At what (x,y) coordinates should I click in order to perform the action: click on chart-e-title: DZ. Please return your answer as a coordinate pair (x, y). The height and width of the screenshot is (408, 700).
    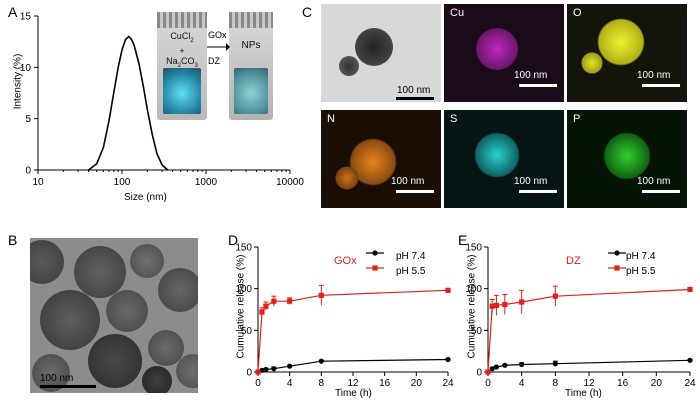
    Looking at the image, I should click on (573, 261).